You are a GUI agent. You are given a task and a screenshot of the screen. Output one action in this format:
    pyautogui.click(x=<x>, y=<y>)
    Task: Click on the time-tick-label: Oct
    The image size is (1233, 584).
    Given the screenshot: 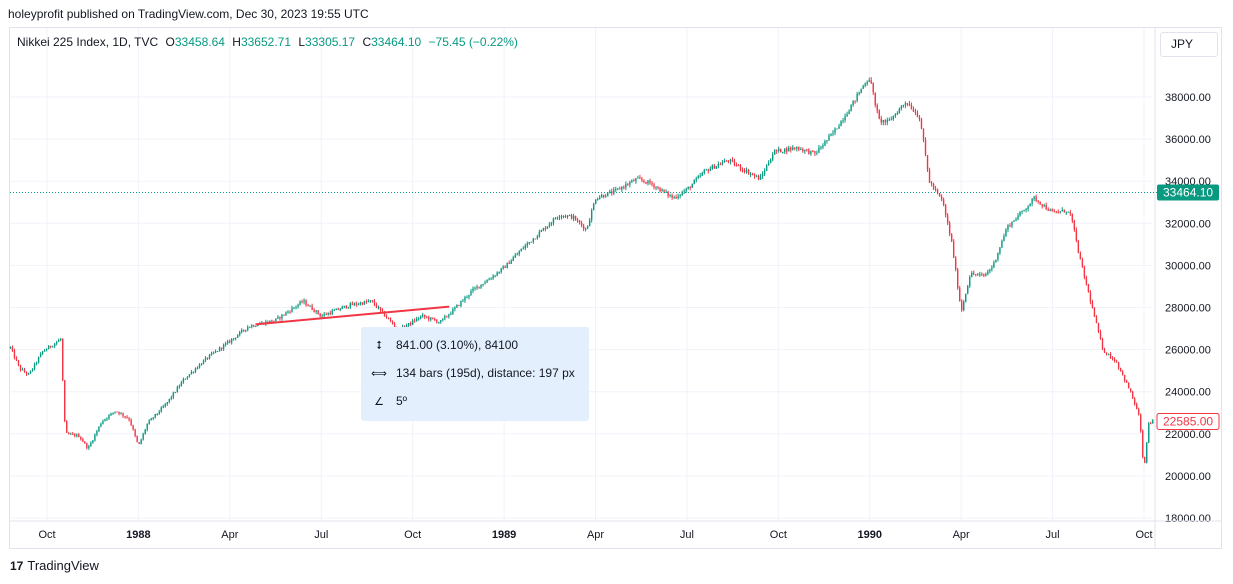 What is the action you would take?
    pyautogui.click(x=778, y=535)
    